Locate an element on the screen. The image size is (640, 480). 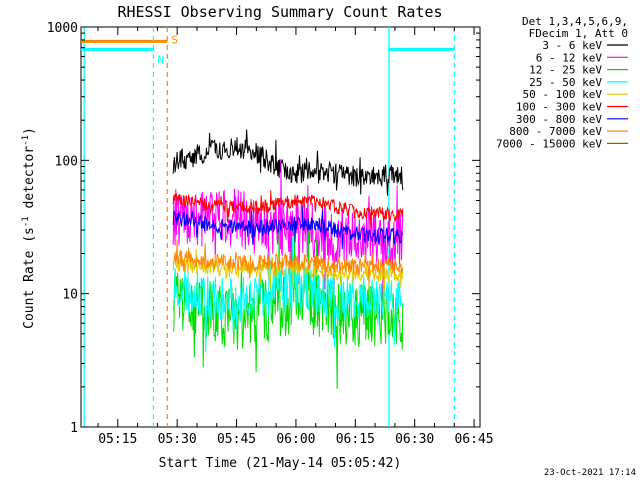
y-label-main: Count Rate (s is located at coordinates (29, 278).